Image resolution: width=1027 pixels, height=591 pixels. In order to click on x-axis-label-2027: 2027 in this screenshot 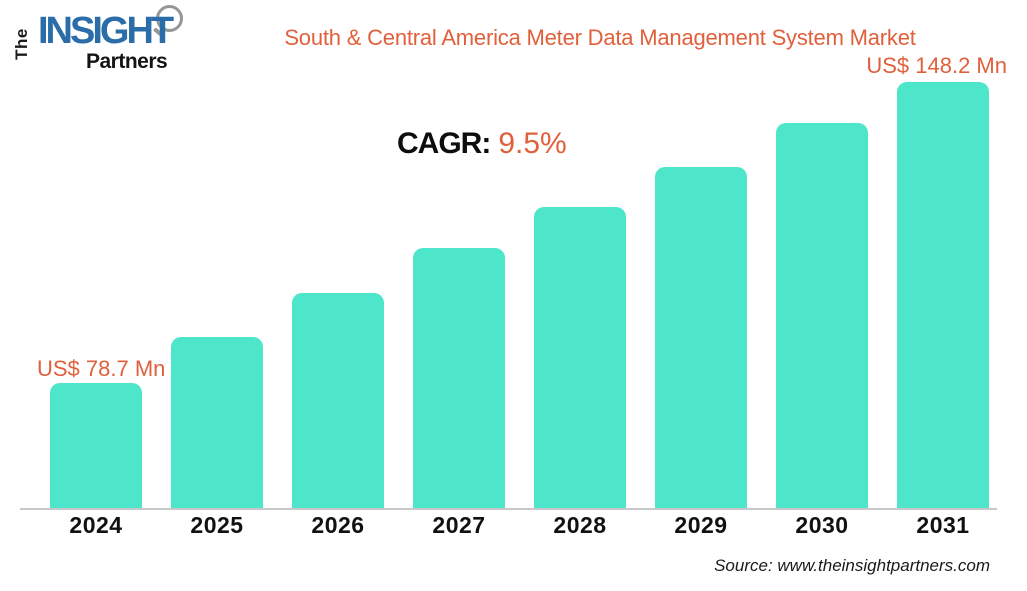, I will do `click(459, 525)`.